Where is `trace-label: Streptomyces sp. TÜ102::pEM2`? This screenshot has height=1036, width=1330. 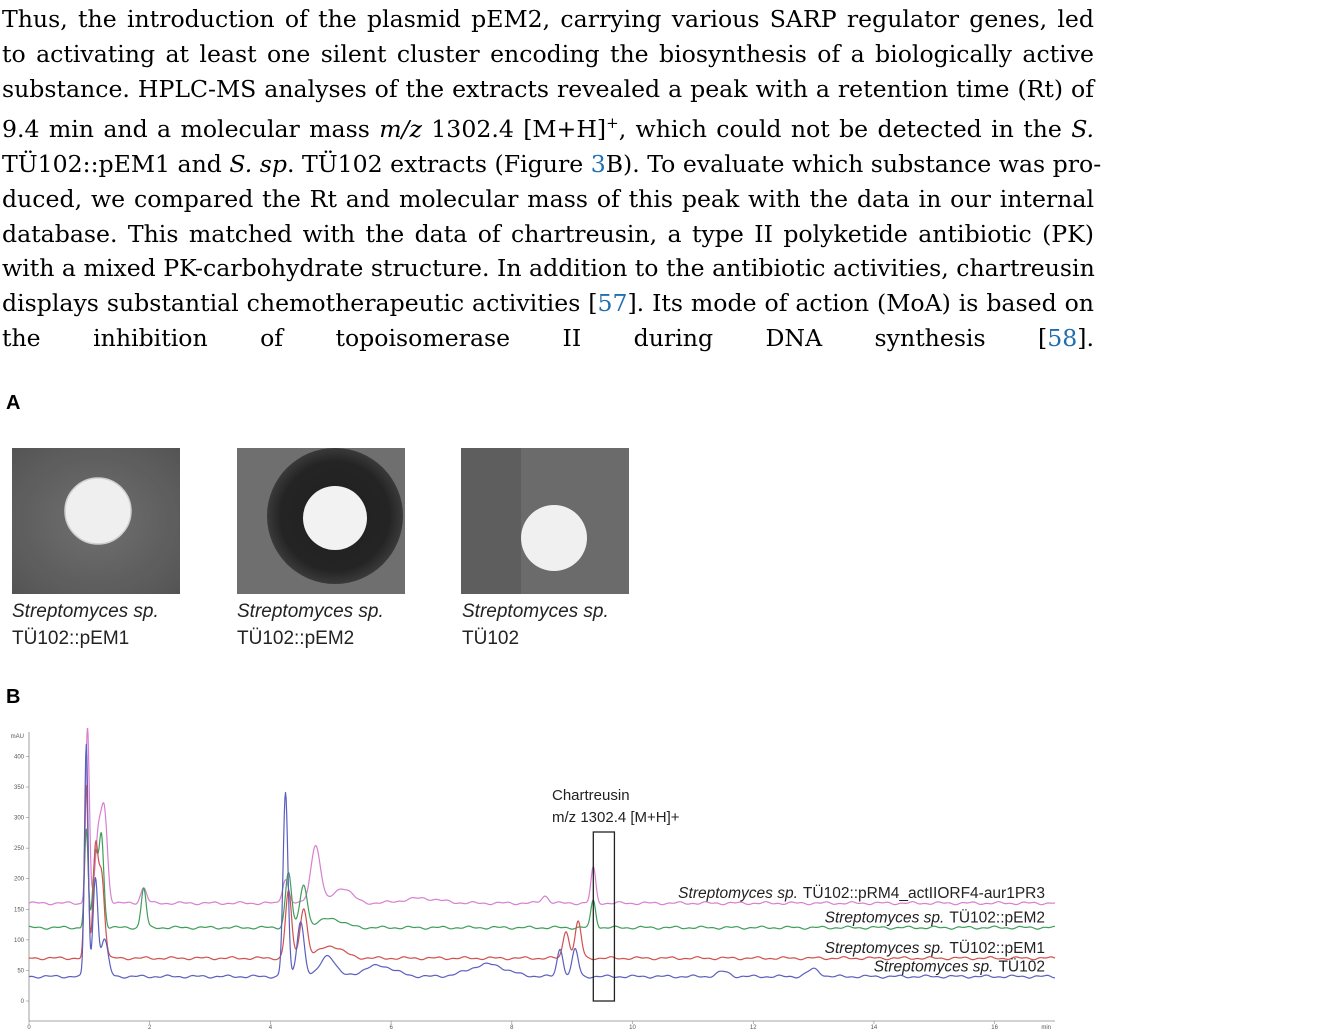
trace-label: Streptomyces sp. TÜ102::pEM2 is located at coordinates (935, 918).